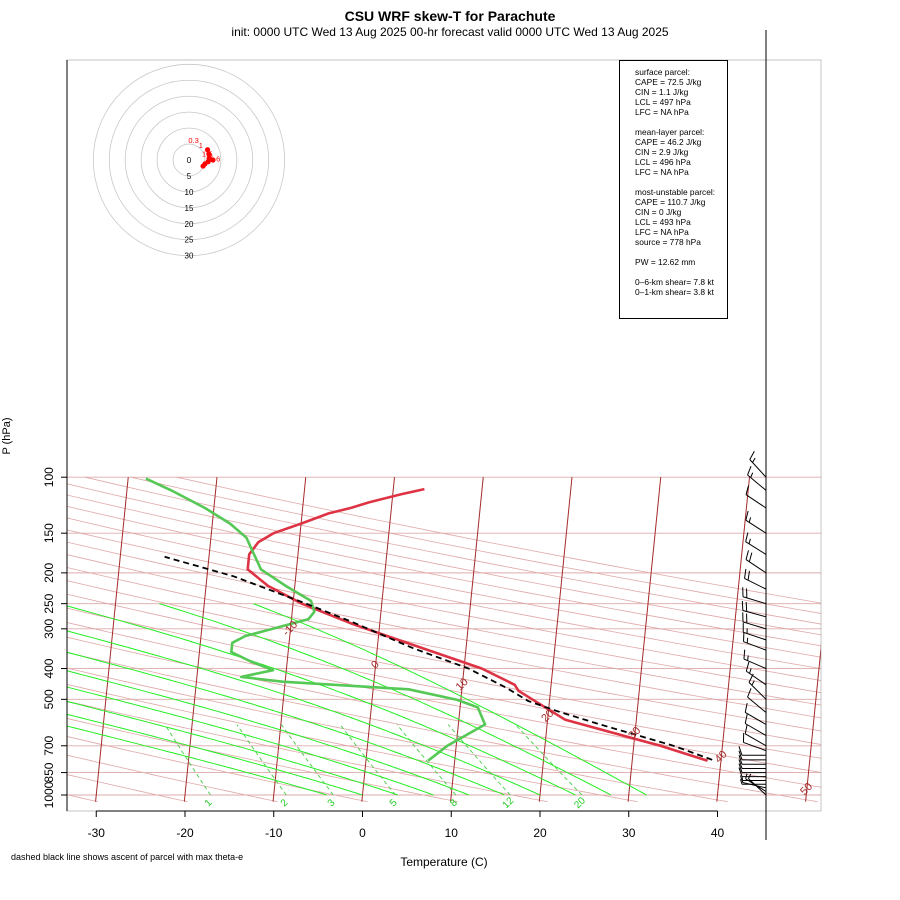  I want to click on mixing-ratio-label: 3, so click(332, 803).